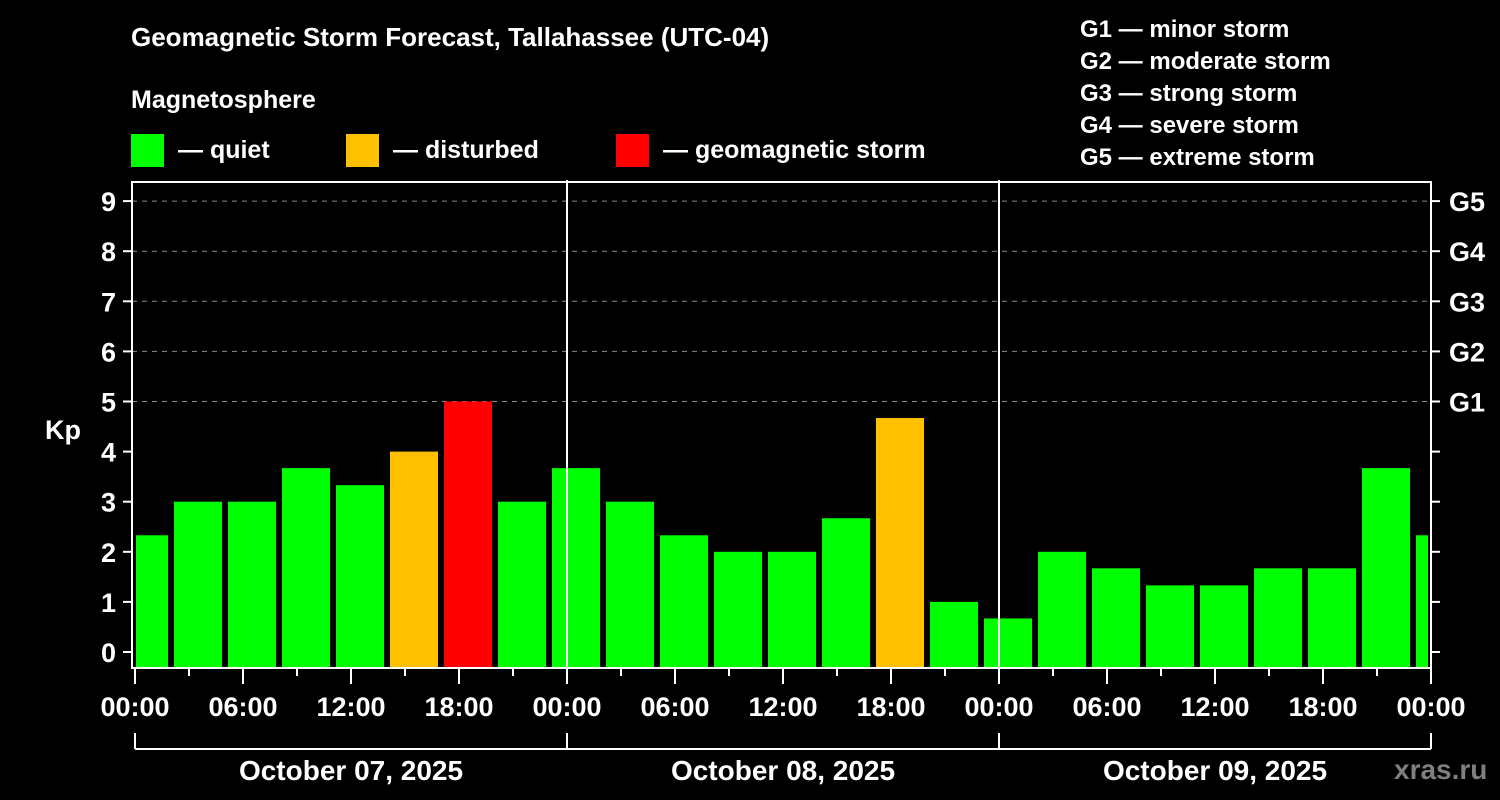 The image size is (1500, 800). What do you see at coordinates (1467, 302) in the screenshot?
I see `g-scale-label: G3` at bounding box center [1467, 302].